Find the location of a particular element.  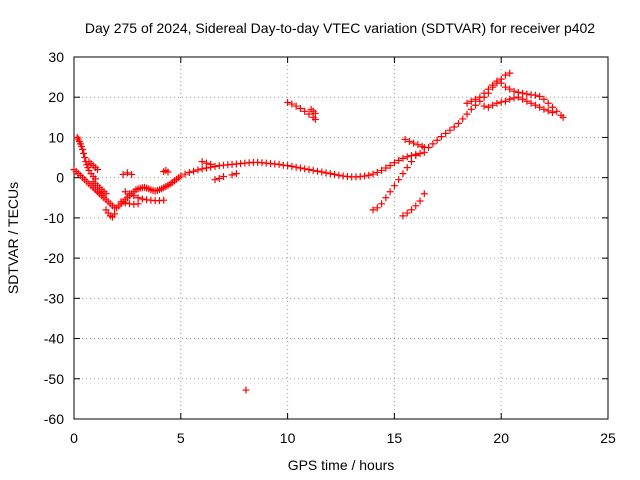

y-tick-label: -20 is located at coordinates (54, 258).